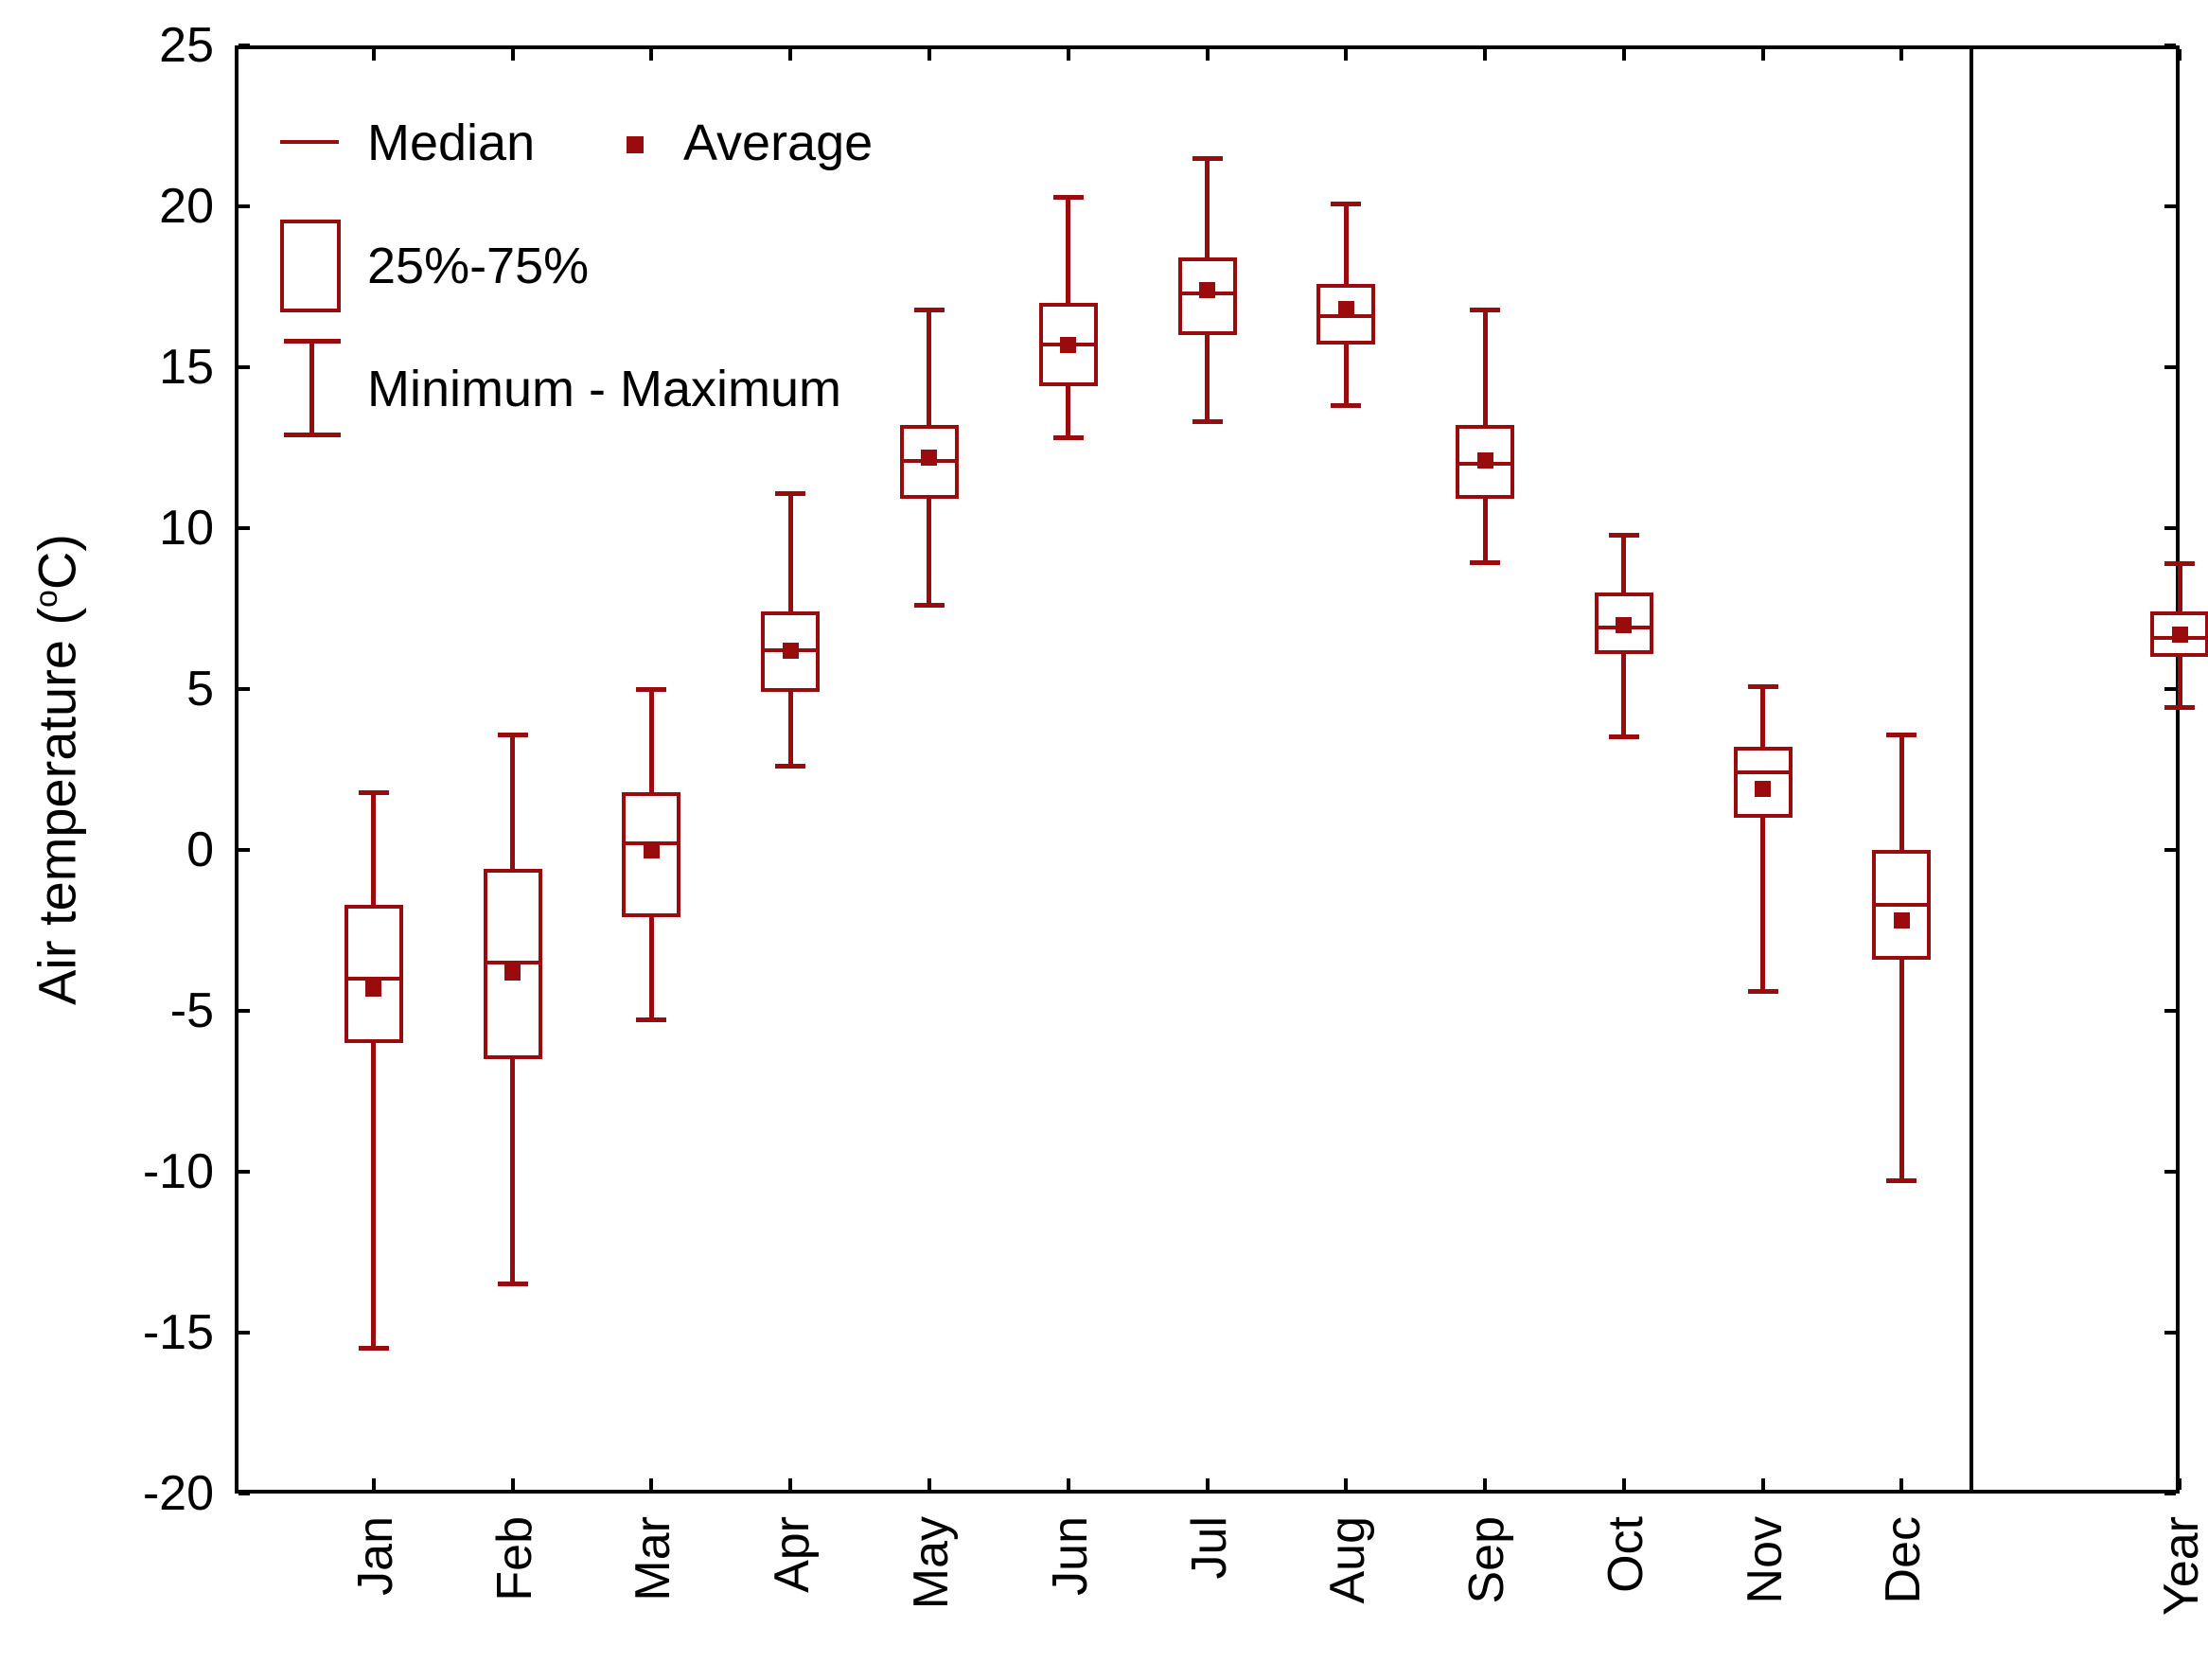  I want to click on x-axis-label: Dec, so click(1904, 1560).